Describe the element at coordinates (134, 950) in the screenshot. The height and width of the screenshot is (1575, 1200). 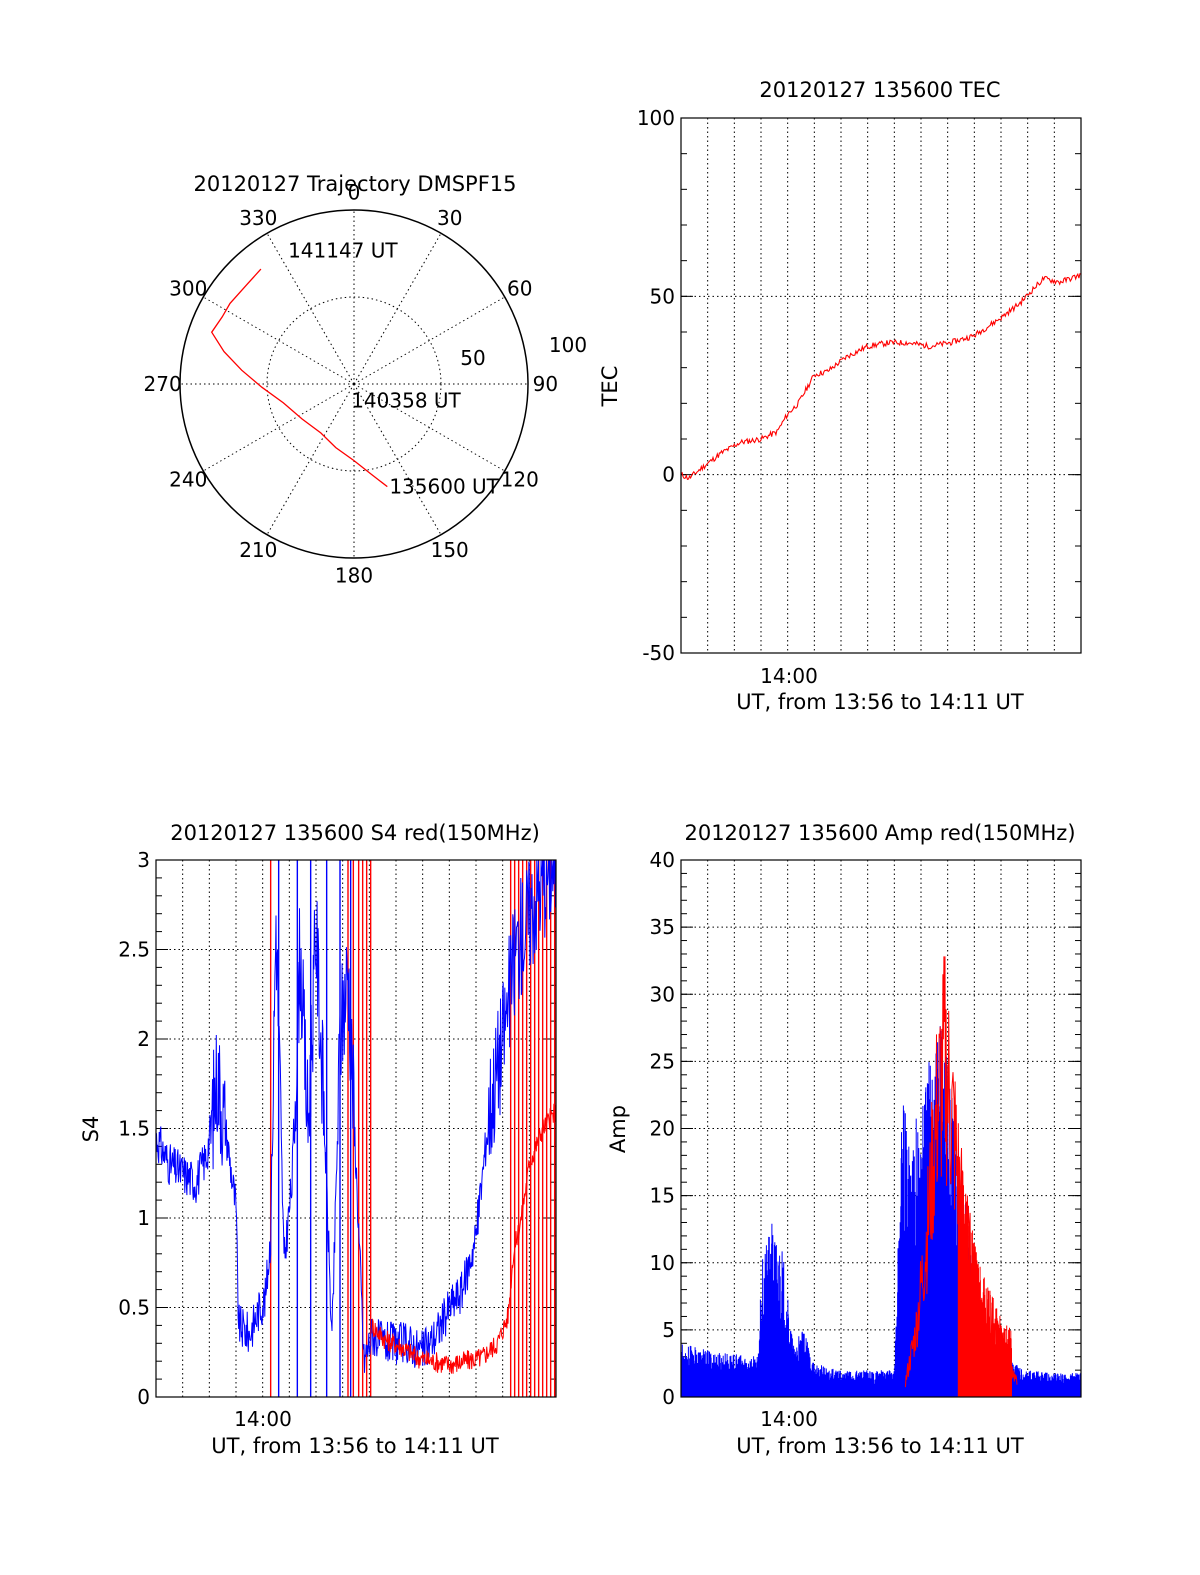
I see `y-tick-label: 2.5` at that location.